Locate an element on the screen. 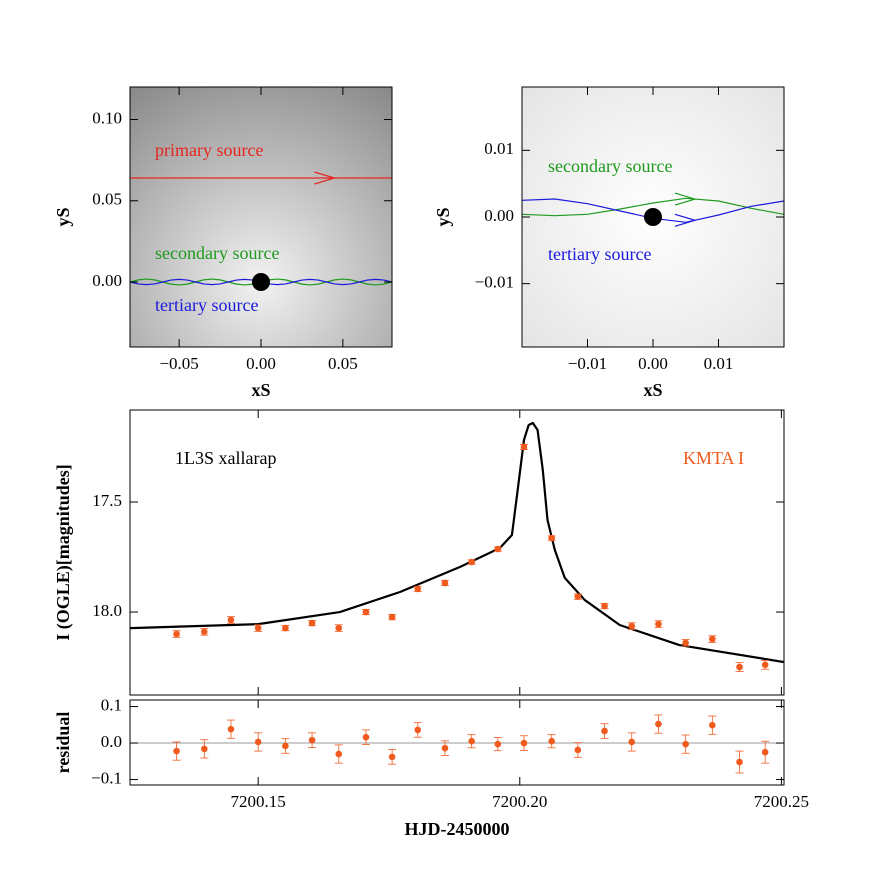  y-tick-label: 18.0 is located at coordinates (107, 610).